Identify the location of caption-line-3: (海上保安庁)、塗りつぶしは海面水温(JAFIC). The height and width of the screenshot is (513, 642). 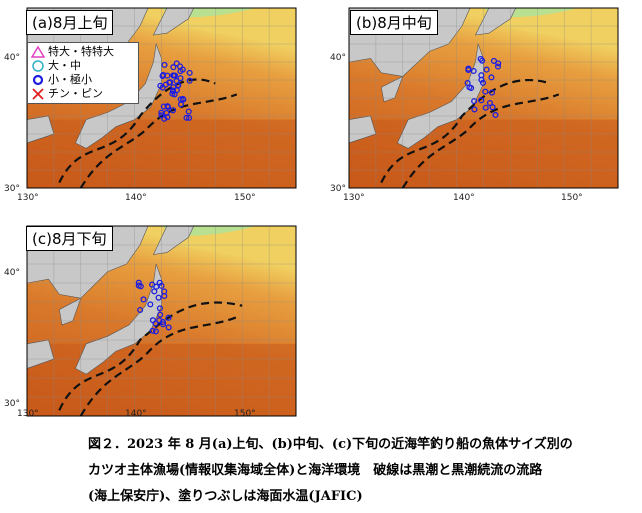
(225, 496).